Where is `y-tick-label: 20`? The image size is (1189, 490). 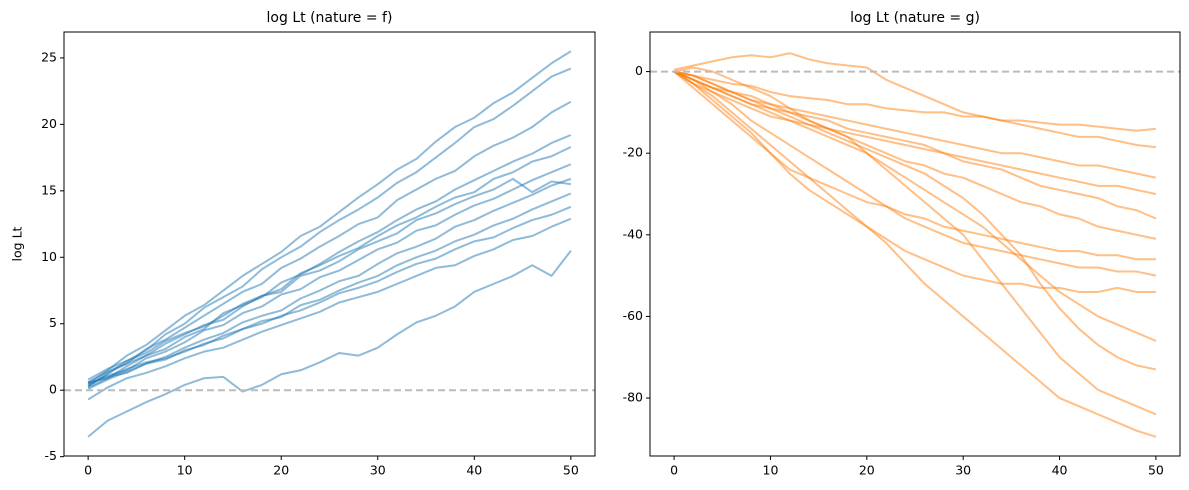 y-tick-label: 20 is located at coordinates (49, 123).